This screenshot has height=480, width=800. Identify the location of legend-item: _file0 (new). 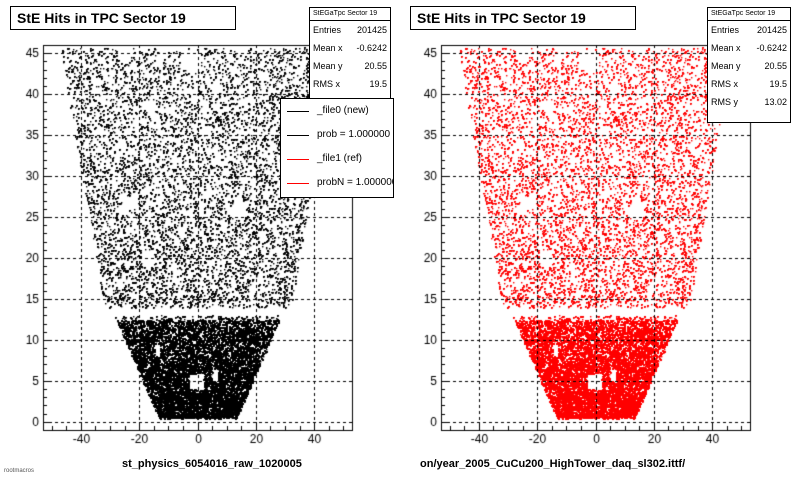
(337, 111).